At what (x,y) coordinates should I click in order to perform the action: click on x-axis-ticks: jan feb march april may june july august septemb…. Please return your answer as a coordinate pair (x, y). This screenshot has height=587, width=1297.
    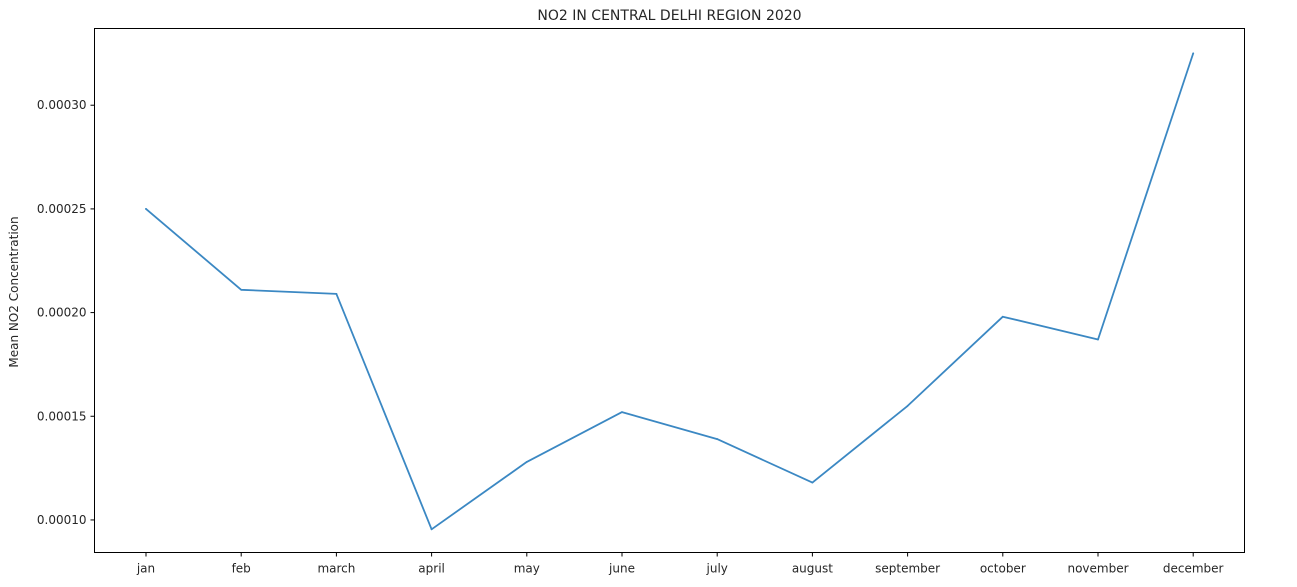
    Looking at the image, I should click on (680, 564).